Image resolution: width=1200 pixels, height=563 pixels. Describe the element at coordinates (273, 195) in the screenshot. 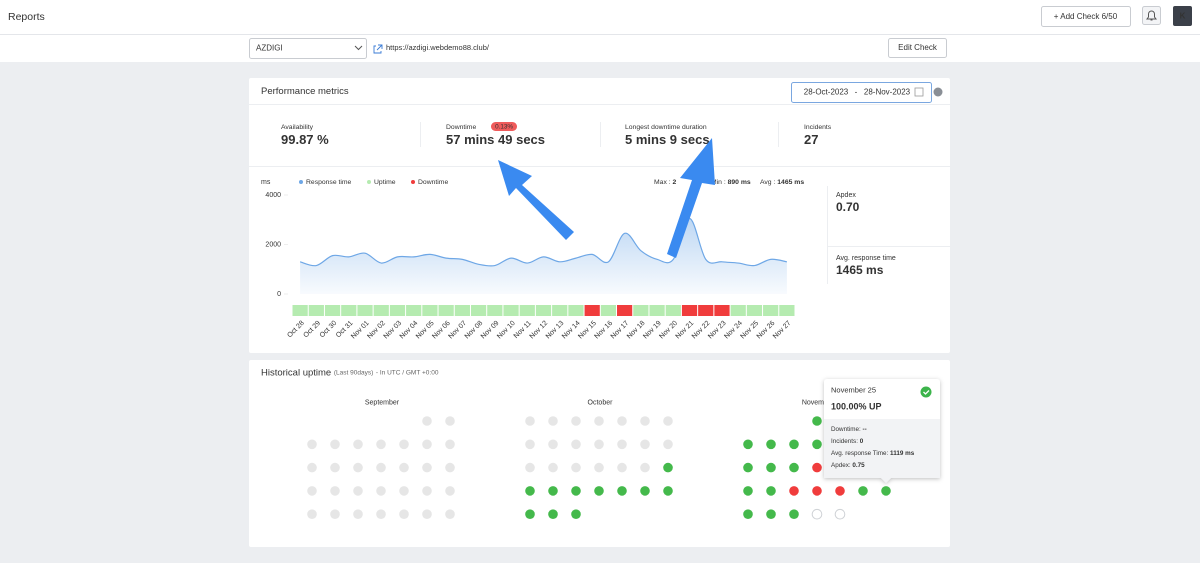

I see `y-tick-label: 4000` at that location.